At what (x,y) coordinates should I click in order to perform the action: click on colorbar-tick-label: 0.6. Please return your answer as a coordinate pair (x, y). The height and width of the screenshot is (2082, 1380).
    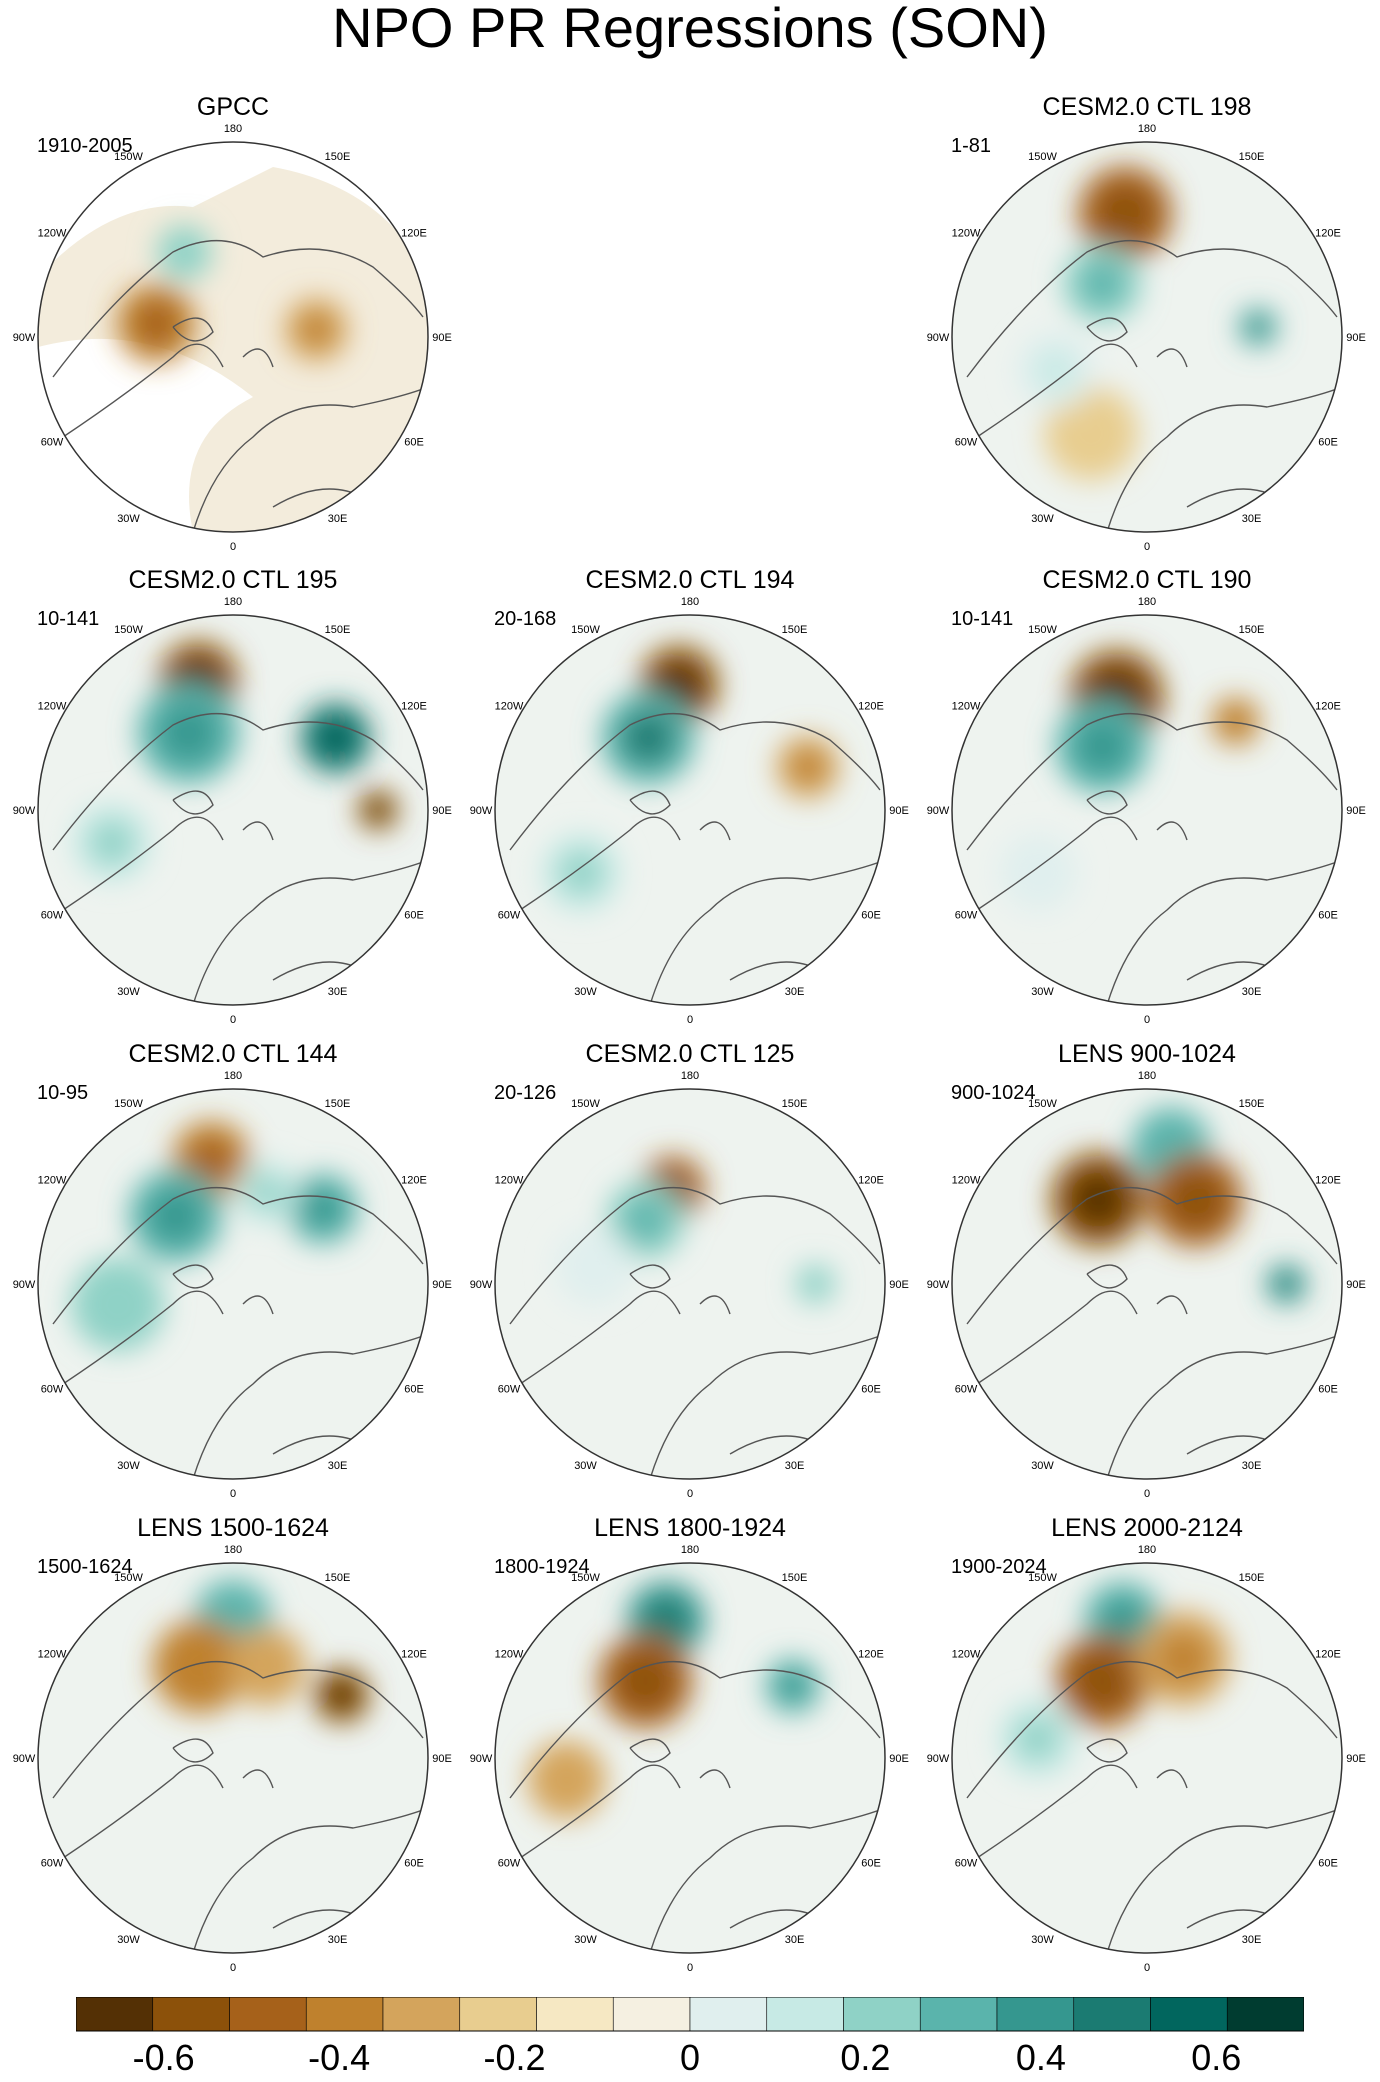
    Looking at the image, I should click on (1216, 2057).